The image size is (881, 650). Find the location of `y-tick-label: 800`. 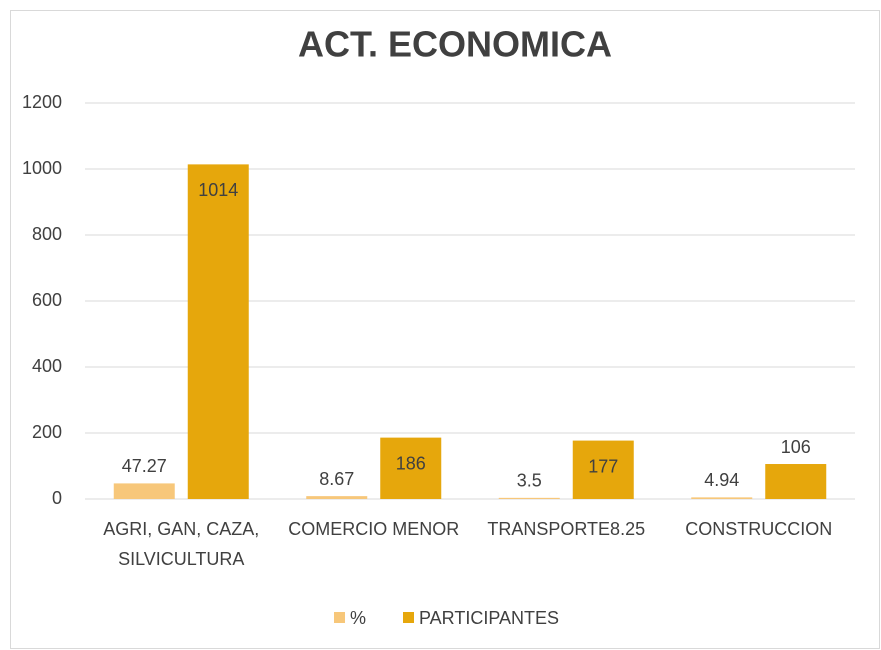

y-tick-label: 800 is located at coordinates (47, 234).